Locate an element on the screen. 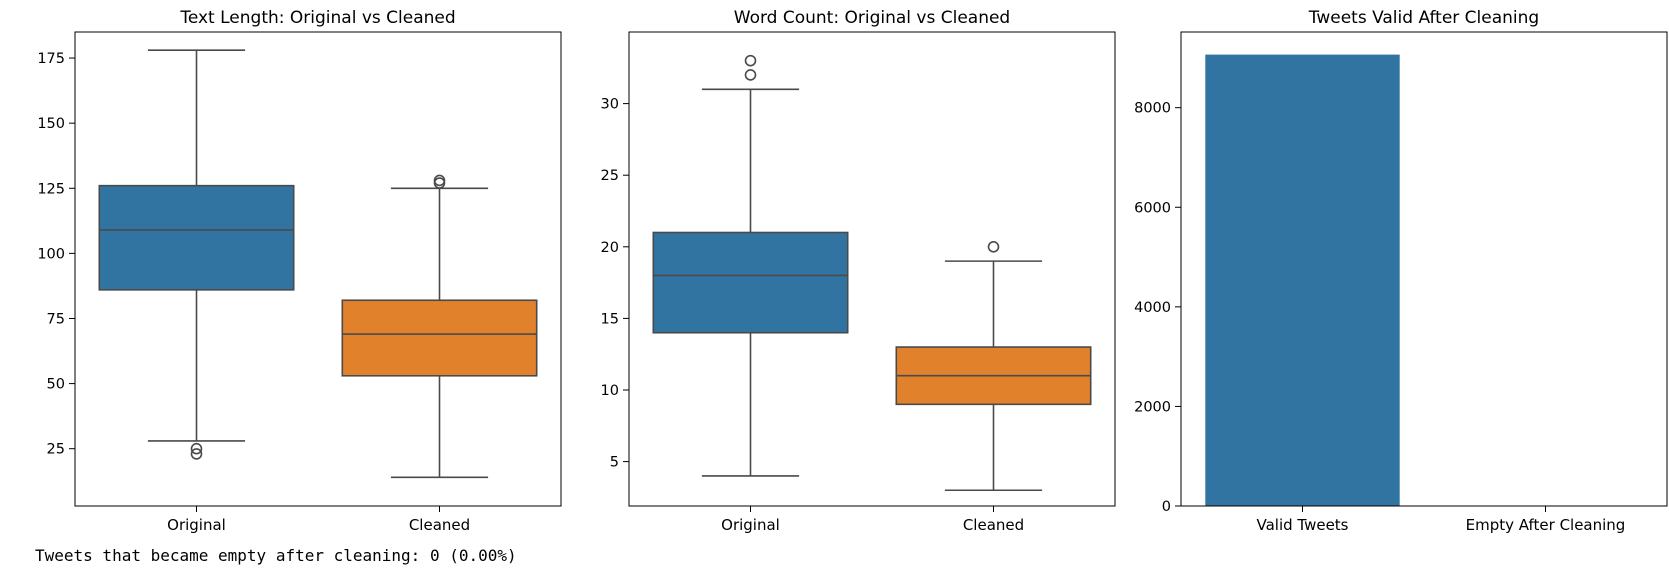 Image resolution: width=1669 pixels, height=578 pixels. chart-title: Tweets Valid After Cleaning is located at coordinates (1423, 18).